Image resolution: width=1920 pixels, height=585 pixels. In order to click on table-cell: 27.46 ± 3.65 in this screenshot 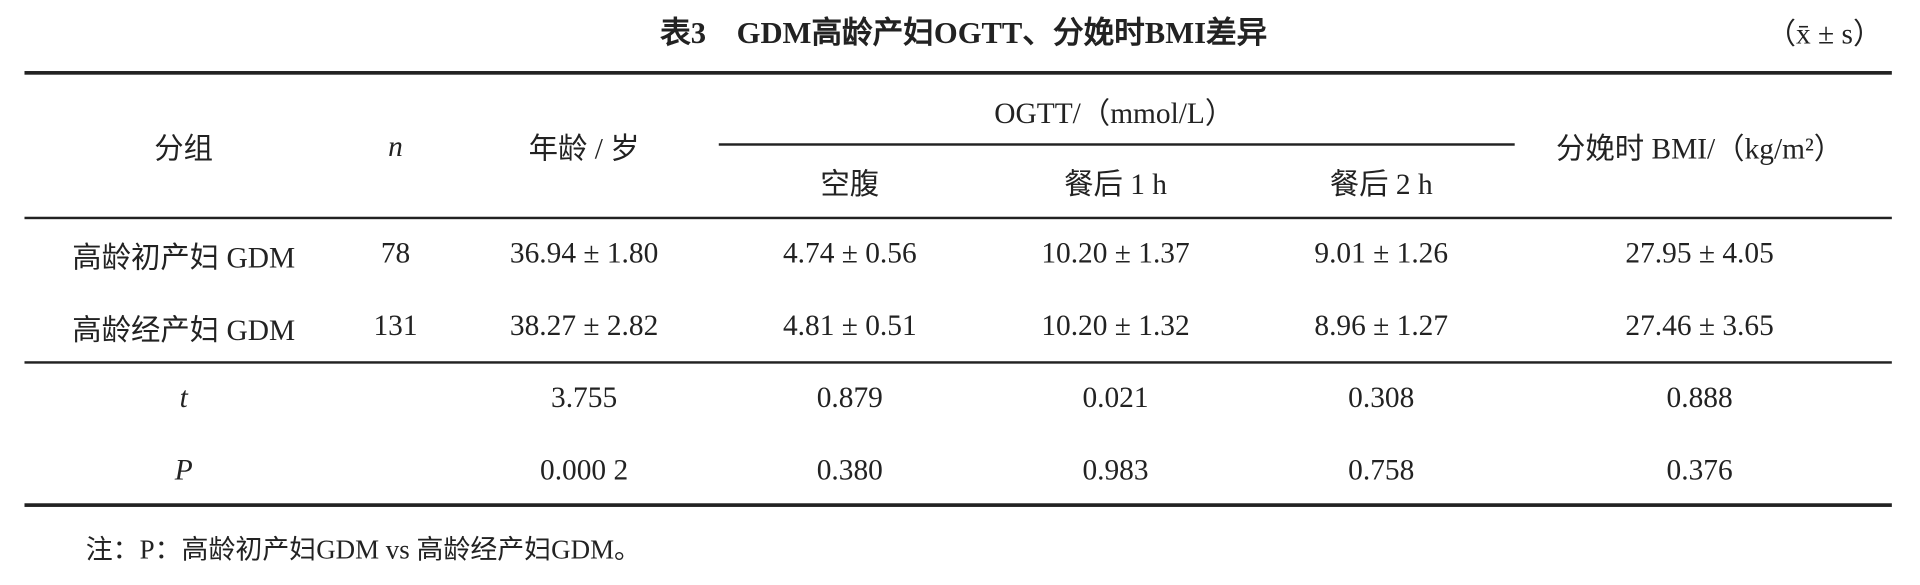, I will do `click(1699, 326)`.